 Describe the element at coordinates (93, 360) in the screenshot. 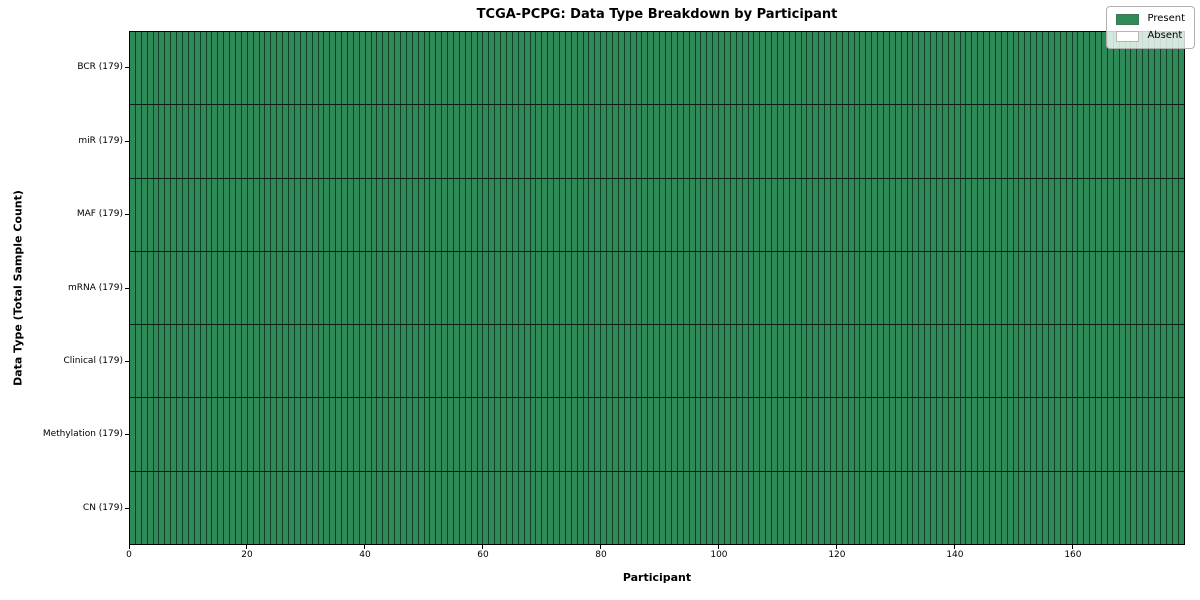

I see `y-tick-label: Clinical (179)` at that location.